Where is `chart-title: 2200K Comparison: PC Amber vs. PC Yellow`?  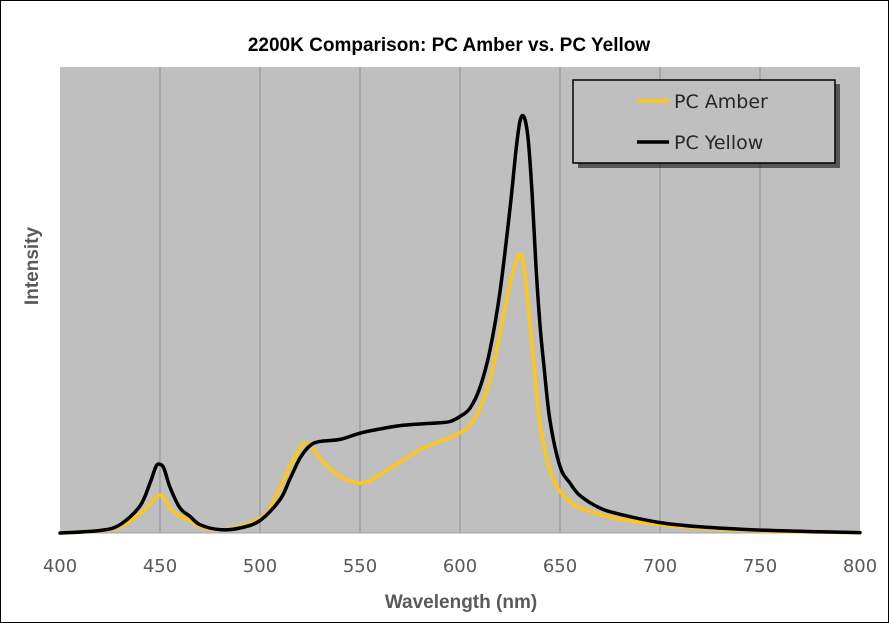 chart-title: 2200K Comparison: PC Amber vs. PC Yellow is located at coordinates (449, 45).